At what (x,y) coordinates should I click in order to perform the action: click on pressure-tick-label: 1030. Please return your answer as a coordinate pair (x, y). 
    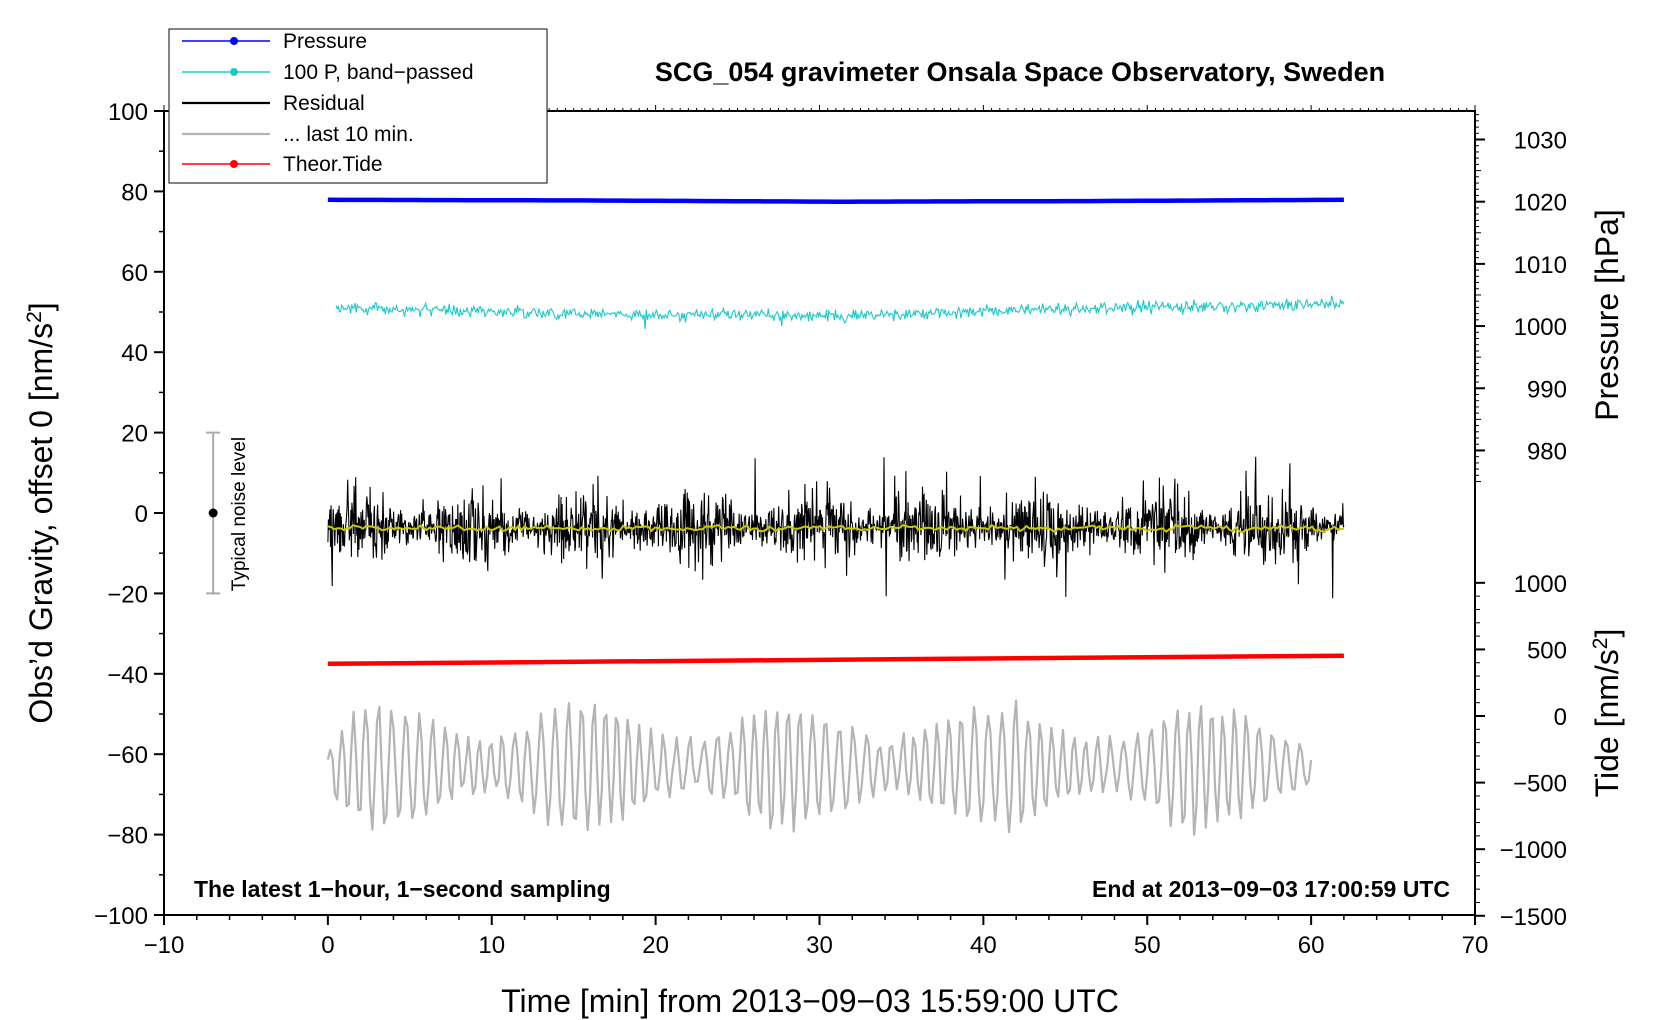
    Looking at the image, I should click on (1540, 141).